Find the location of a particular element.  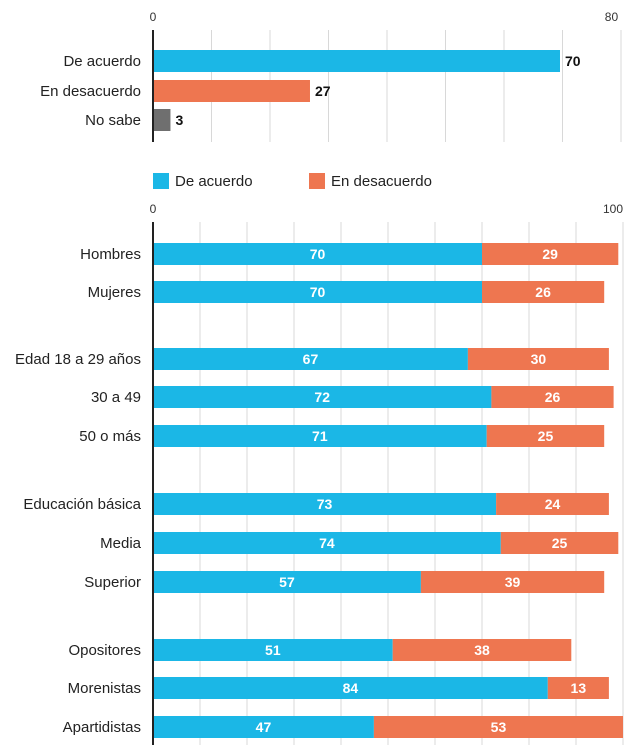

data-label: 3 is located at coordinates (179, 120).